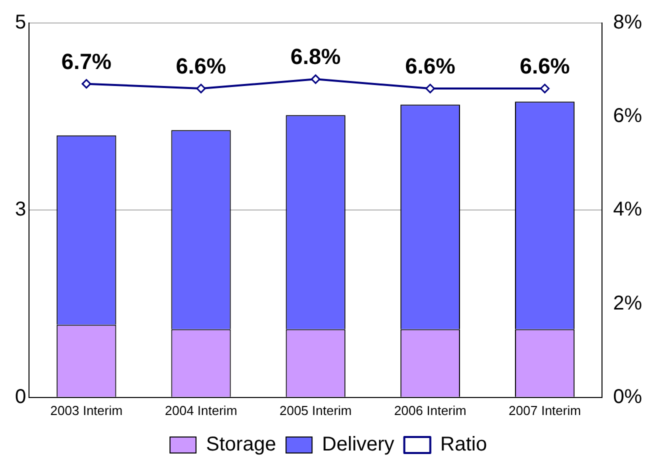 This screenshot has width=657, height=473. I want to click on x-tick-label: 2004 Interim, so click(201, 410).